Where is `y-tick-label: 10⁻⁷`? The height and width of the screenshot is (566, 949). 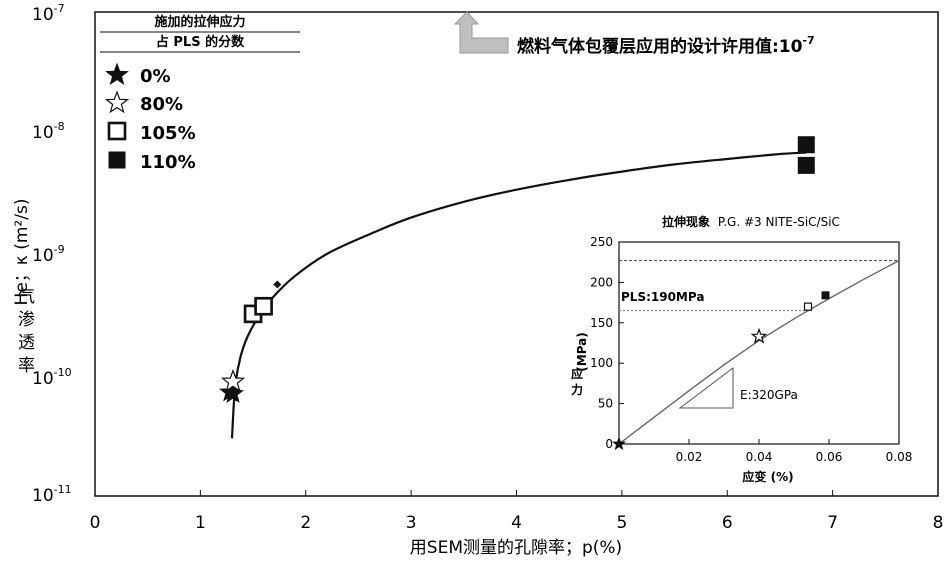 y-tick-label: 10⁻⁷ is located at coordinates (48, 13).